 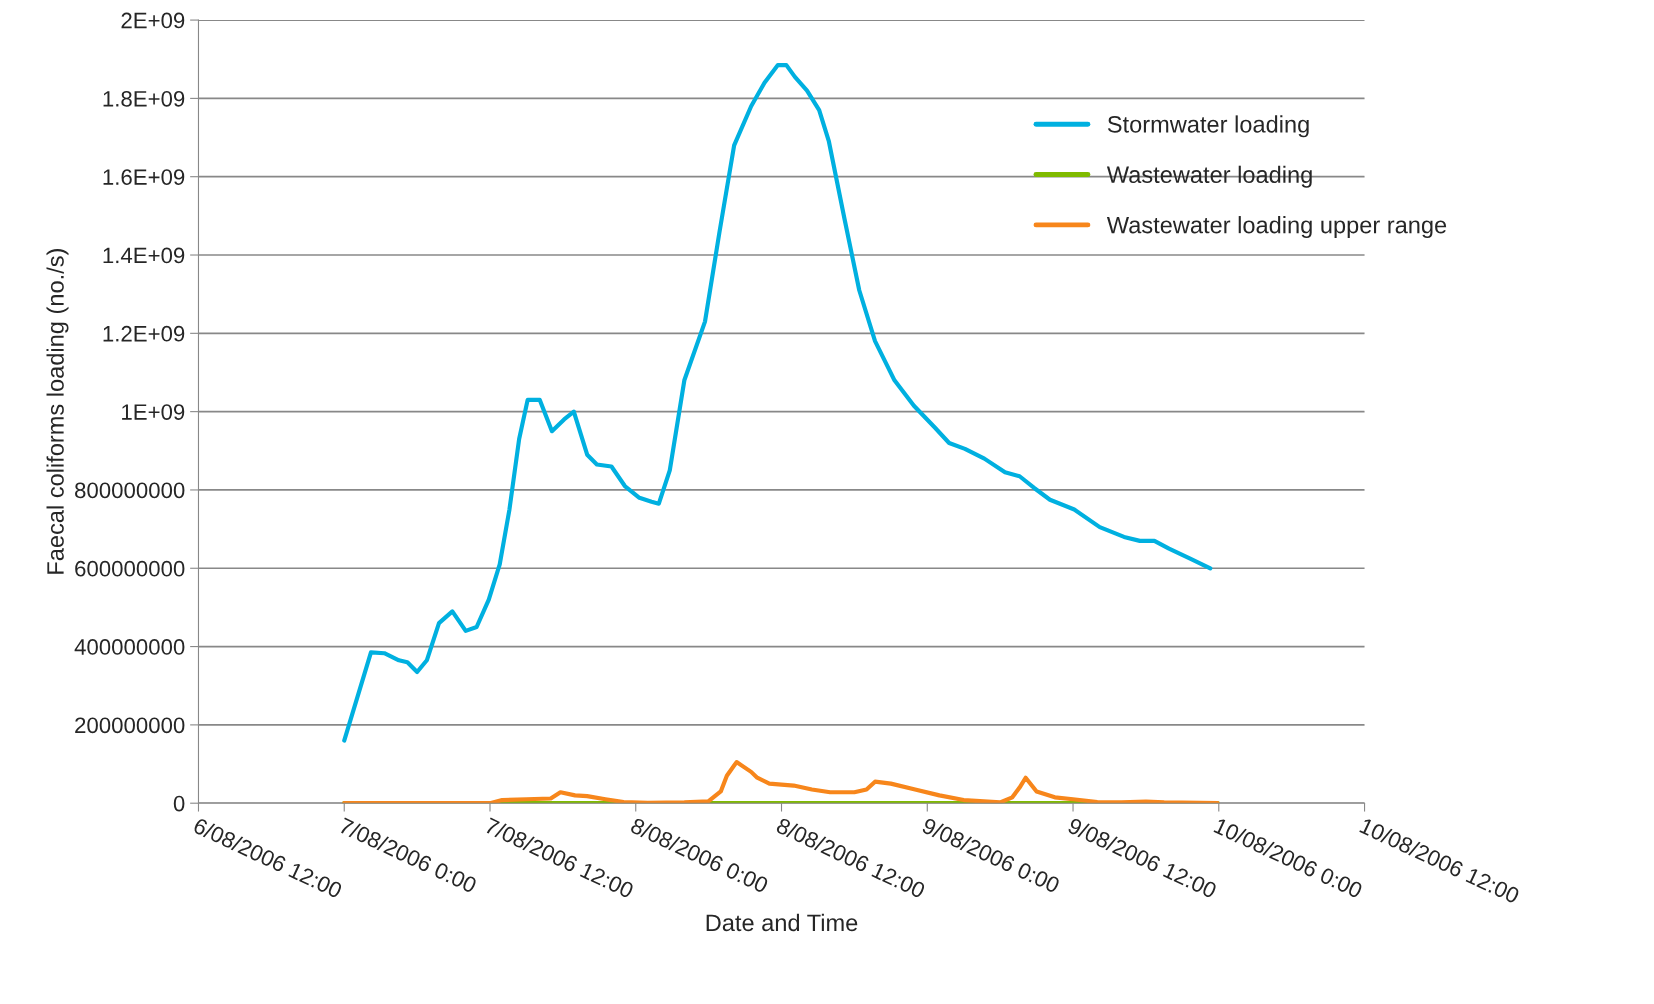 I want to click on y-tick-label: 1.8E+09, so click(x=144, y=98).